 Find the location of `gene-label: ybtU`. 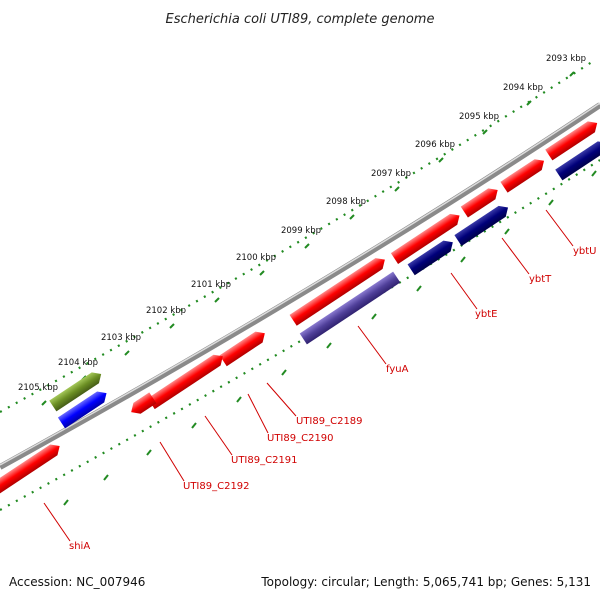

gene-label: ybtU is located at coordinates (585, 251).